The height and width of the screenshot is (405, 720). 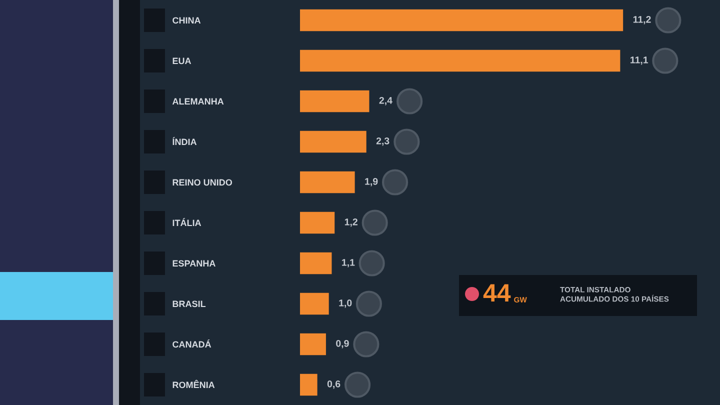 I want to click on y-tick-label: ESPANHA, so click(x=194, y=263).